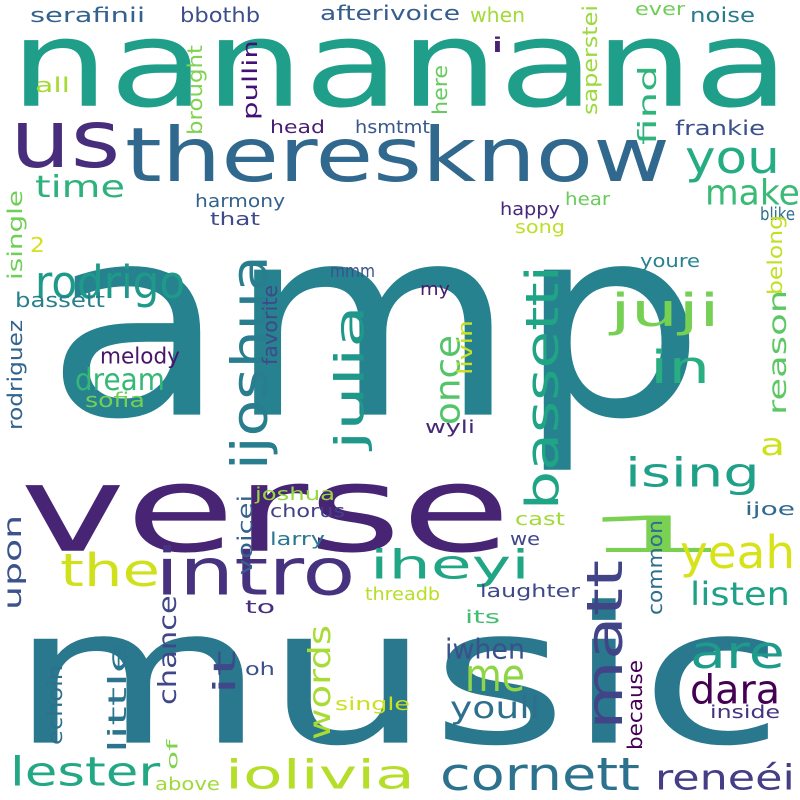 The width and height of the screenshot is (800, 800). I want to click on word-iheyi: iheyi, so click(450, 565).